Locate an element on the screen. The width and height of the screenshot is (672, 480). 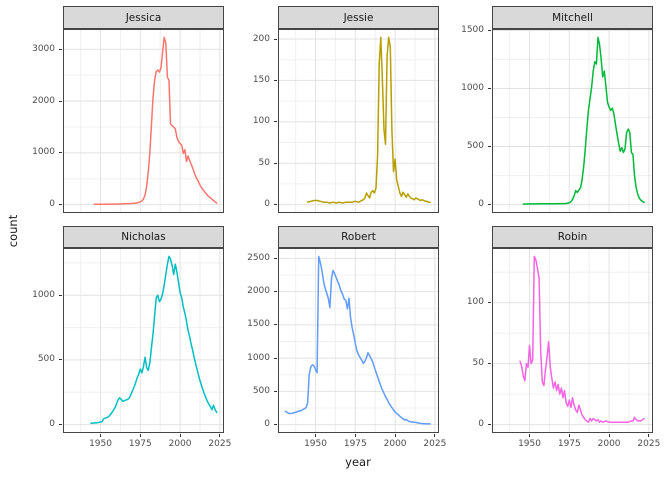
facet-strip-jessica: Jessica is located at coordinates (143, 17).